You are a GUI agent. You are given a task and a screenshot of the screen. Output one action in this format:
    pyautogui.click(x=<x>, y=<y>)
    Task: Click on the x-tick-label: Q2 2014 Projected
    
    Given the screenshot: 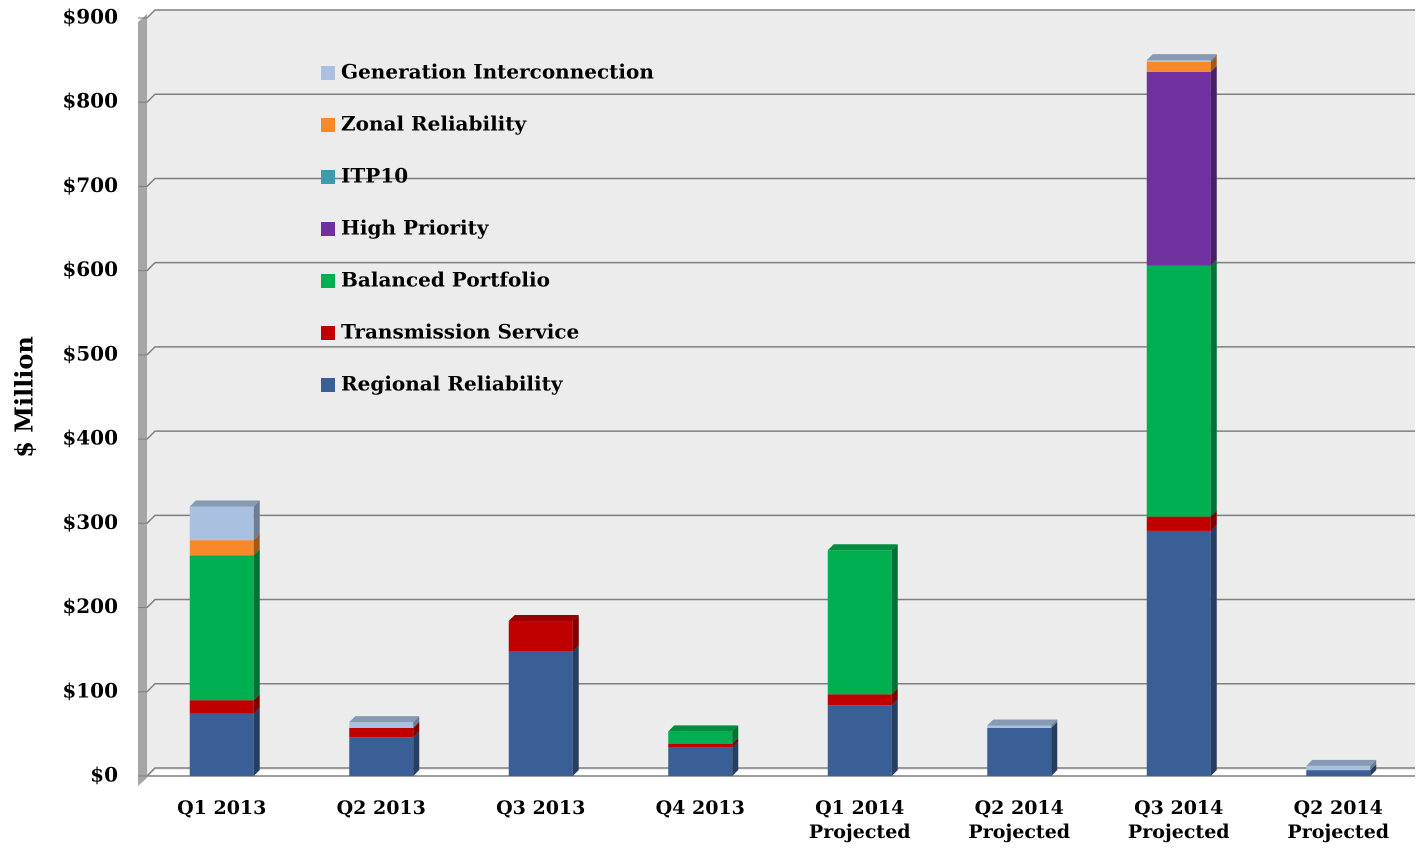 What is the action you would take?
    pyautogui.click(x=1338, y=820)
    